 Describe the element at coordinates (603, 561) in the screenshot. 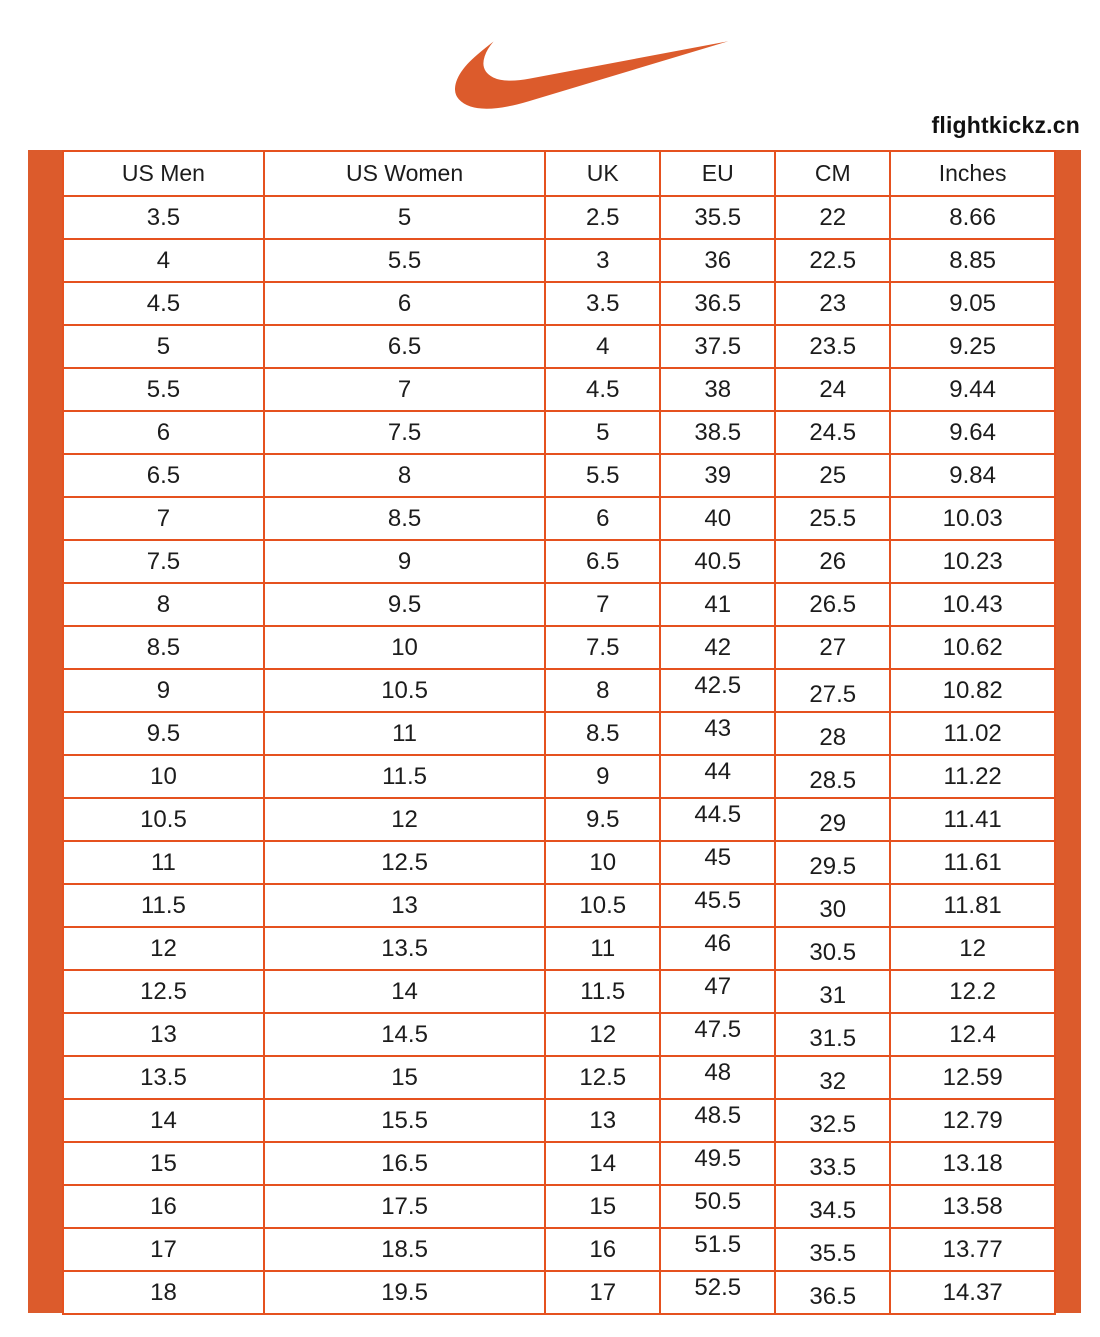

I see `size-cell: 6.5` at that location.